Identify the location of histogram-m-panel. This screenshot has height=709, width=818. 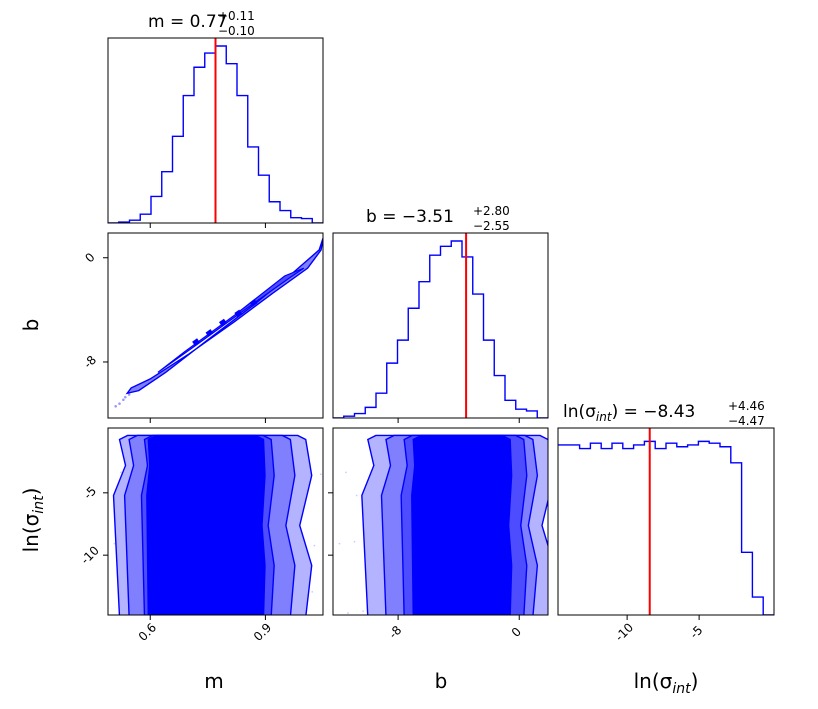
(215, 132).